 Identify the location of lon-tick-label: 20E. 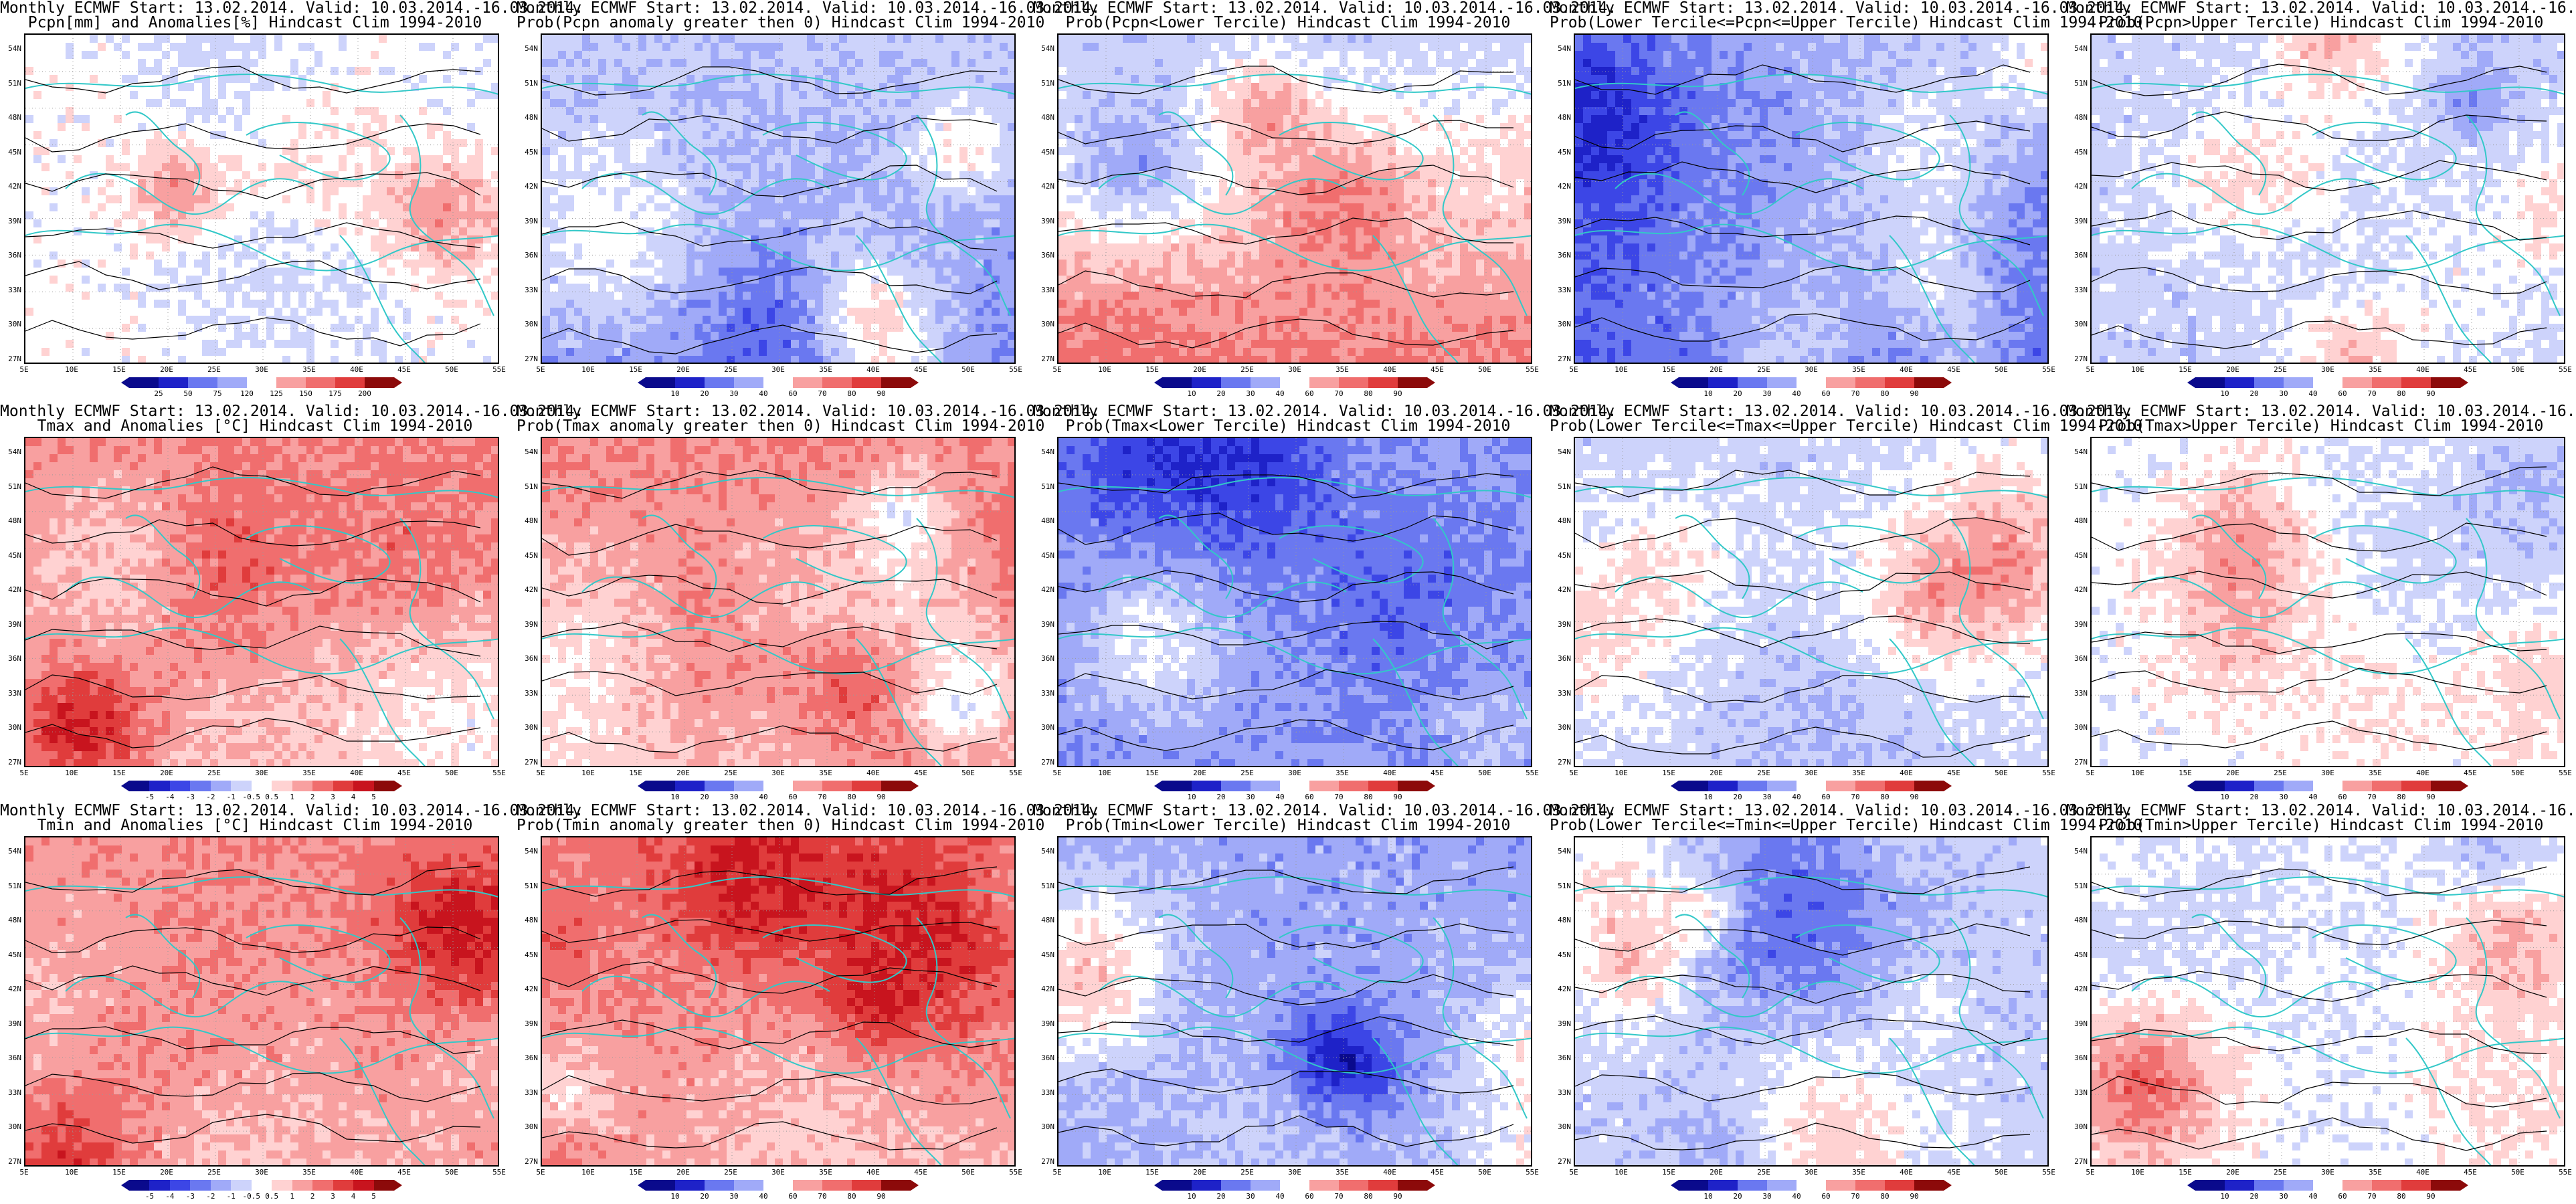
(2232, 369).